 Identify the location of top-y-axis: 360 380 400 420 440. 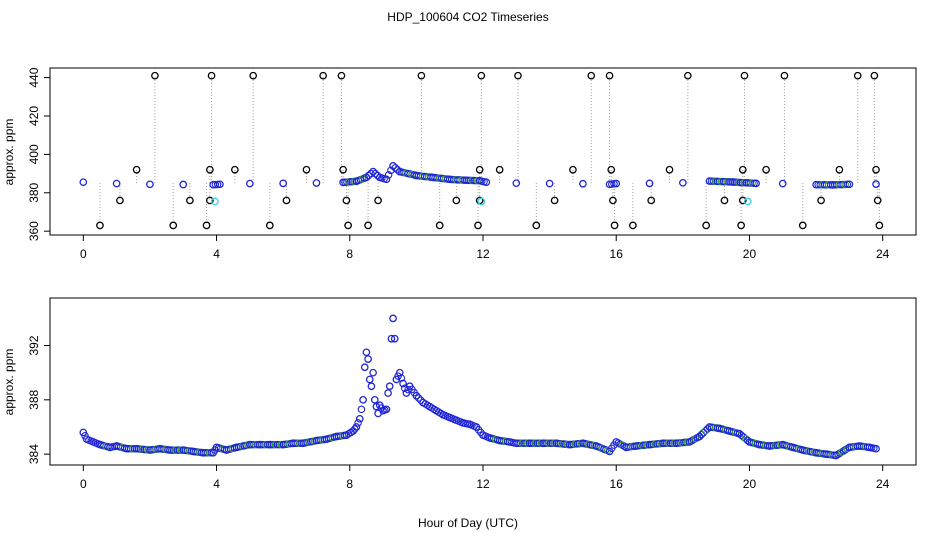
(38, 154).